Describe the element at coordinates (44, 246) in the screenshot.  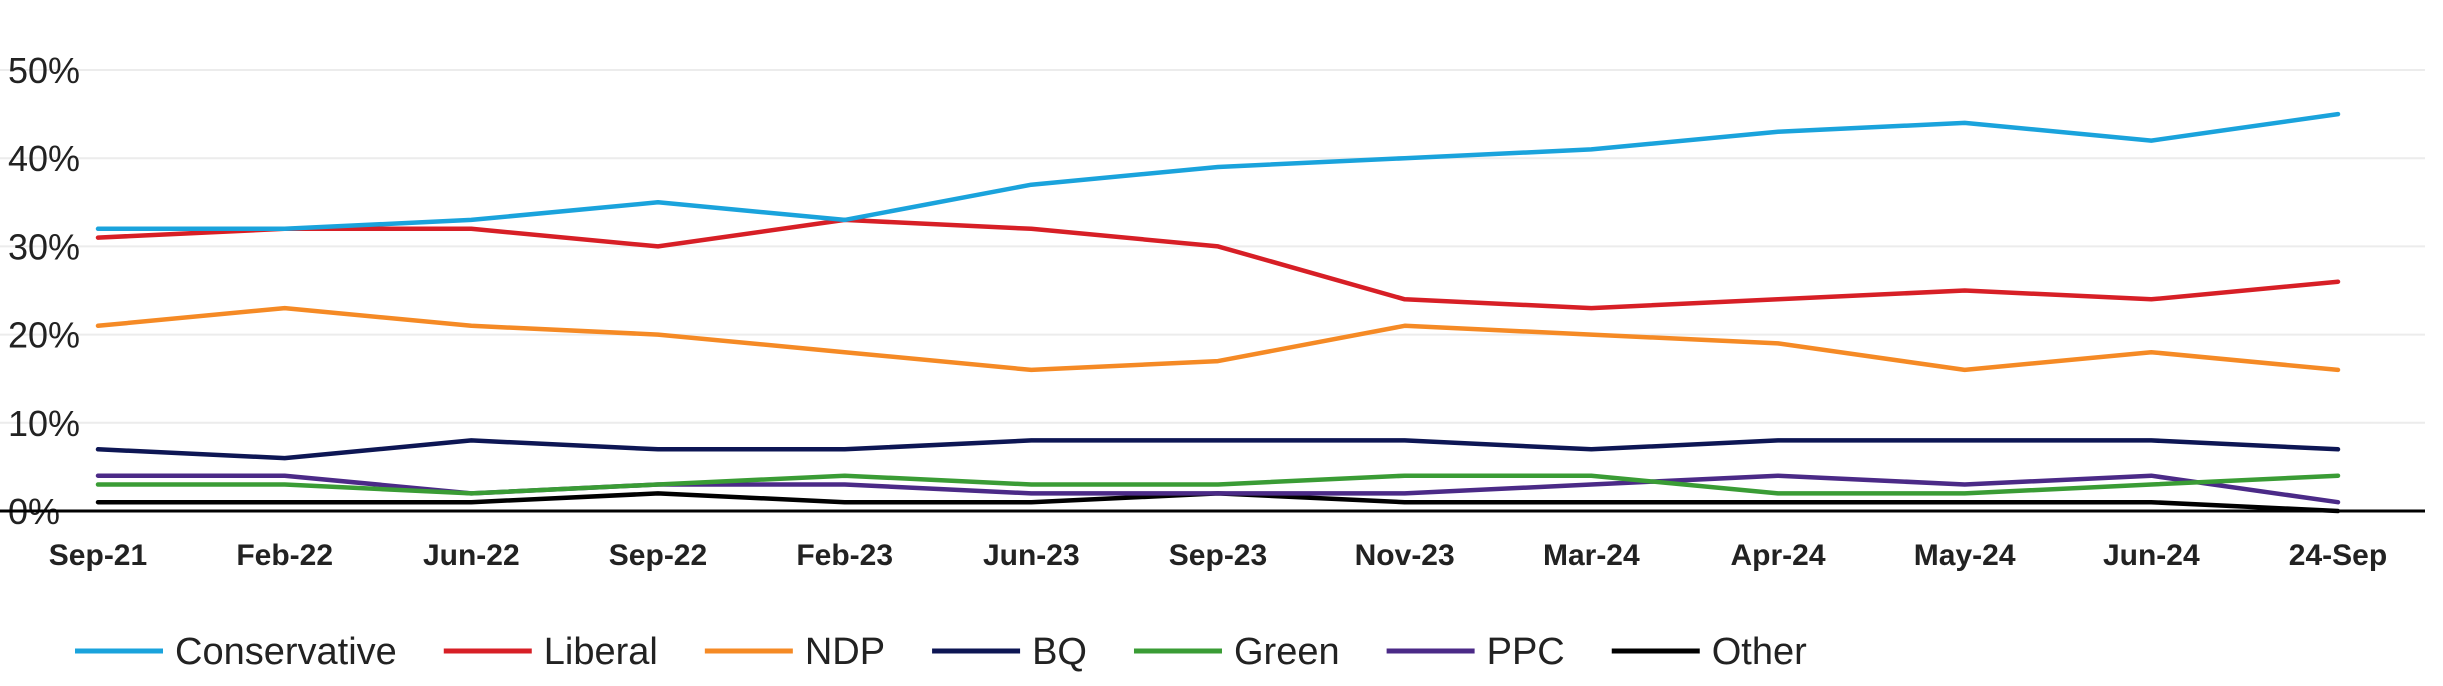
I see `y-tick-label: 30%` at that location.